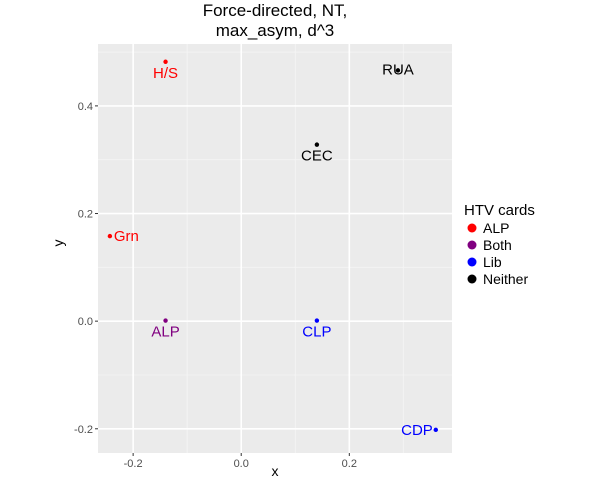 This screenshot has height=481, width=600. I want to click on point-label: H/S, so click(165, 73).